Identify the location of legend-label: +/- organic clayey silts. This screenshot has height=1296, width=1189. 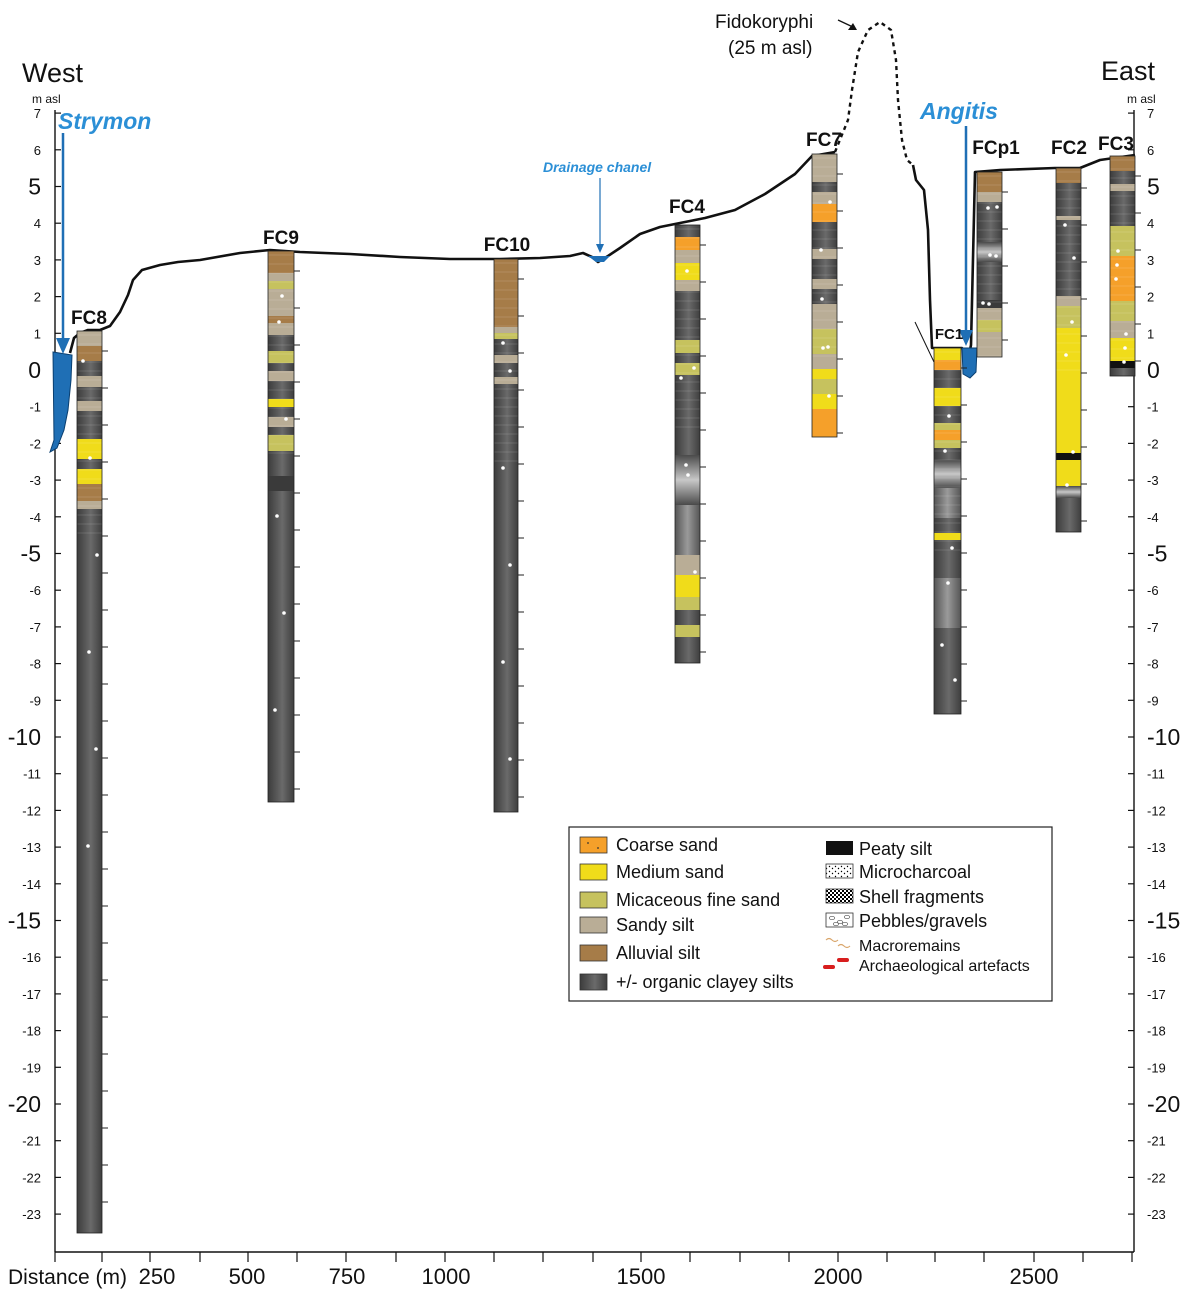
(705, 982).